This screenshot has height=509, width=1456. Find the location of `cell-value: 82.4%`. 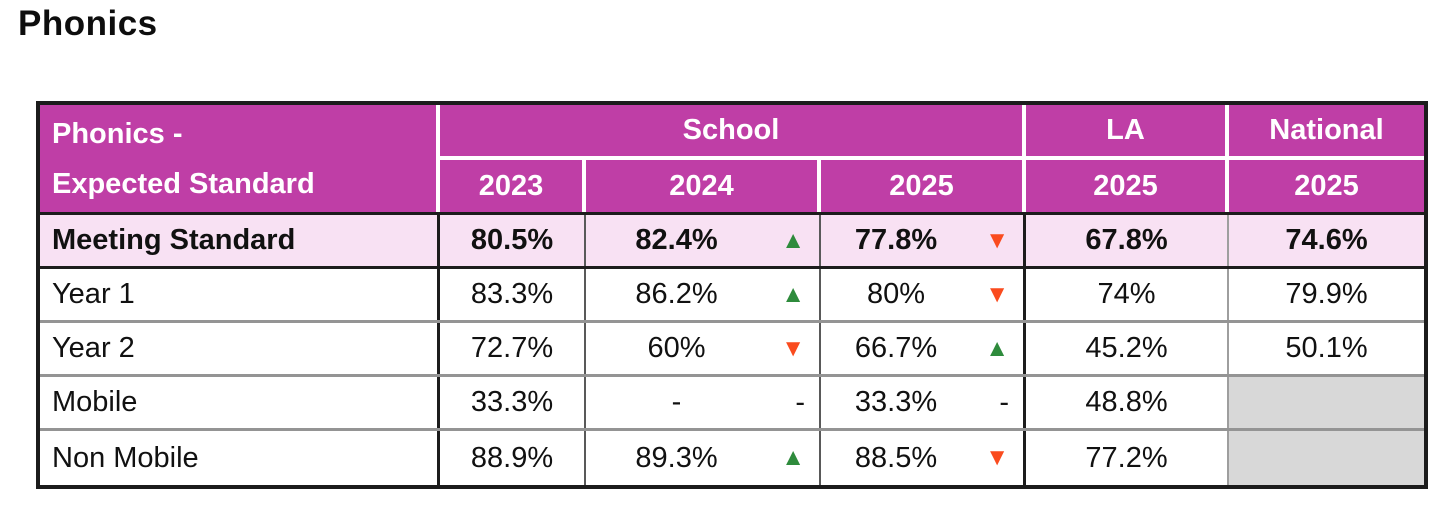

cell-value: 82.4% is located at coordinates (676, 240).